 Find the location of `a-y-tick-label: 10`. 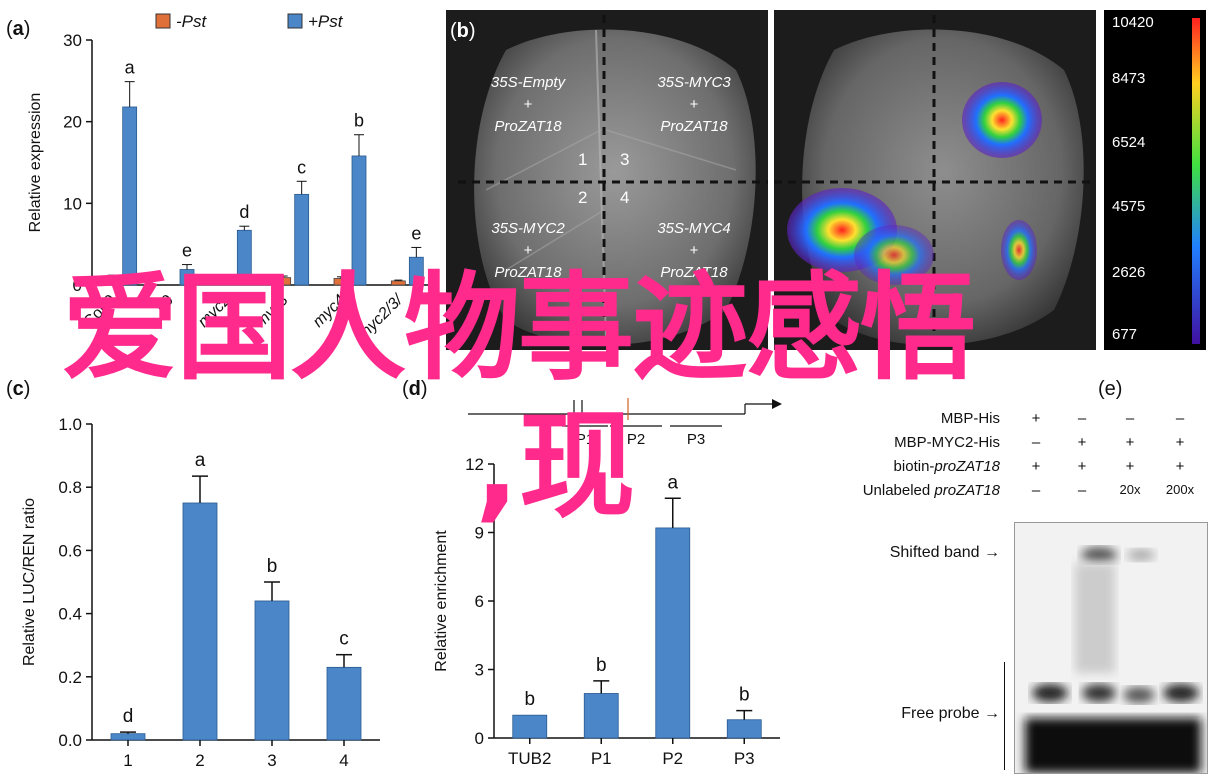

a-y-tick-label: 10 is located at coordinates (72, 203).